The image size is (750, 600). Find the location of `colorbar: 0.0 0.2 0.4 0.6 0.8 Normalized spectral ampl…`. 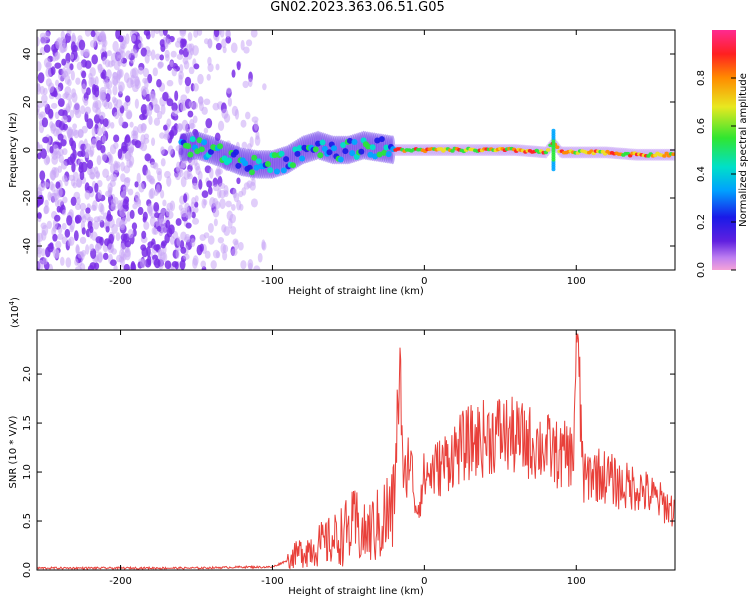

colorbar: 0.0 0.2 0.4 0.6 0.8 Normalized spectral ampl… is located at coordinates (722, 154).